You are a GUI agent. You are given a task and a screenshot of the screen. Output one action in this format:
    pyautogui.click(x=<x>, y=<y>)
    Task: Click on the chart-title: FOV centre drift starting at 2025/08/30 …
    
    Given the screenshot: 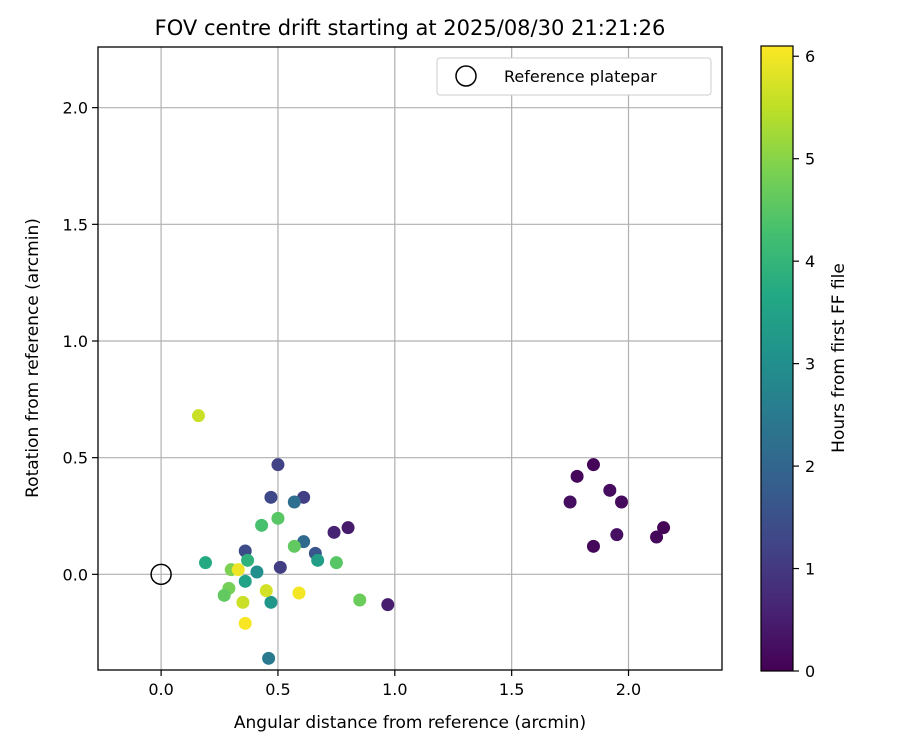 What is the action you would take?
    pyautogui.click(x=410, y=28)
    